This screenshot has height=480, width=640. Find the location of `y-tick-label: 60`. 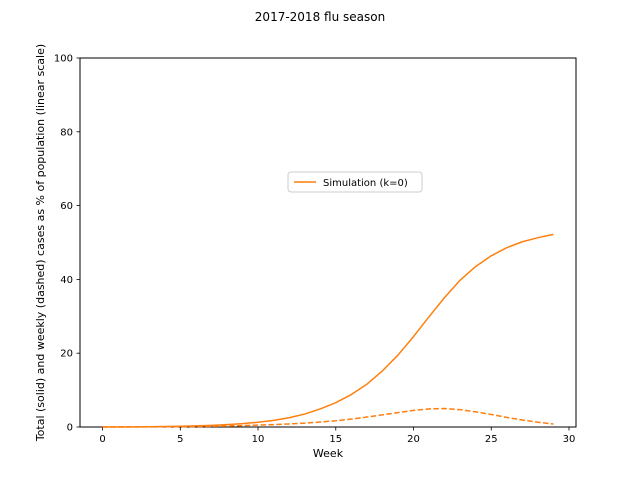

y-tick-label: 60 is located at coordinates (66, 206).